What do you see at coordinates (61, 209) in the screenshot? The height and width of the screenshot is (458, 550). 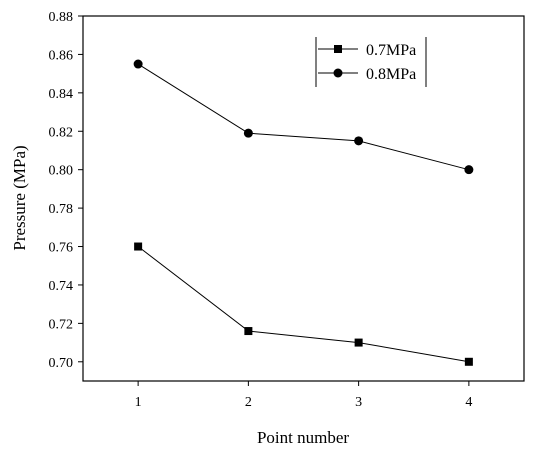 I see `y-tick-label: 0.78` at bounding box center [61, 209].